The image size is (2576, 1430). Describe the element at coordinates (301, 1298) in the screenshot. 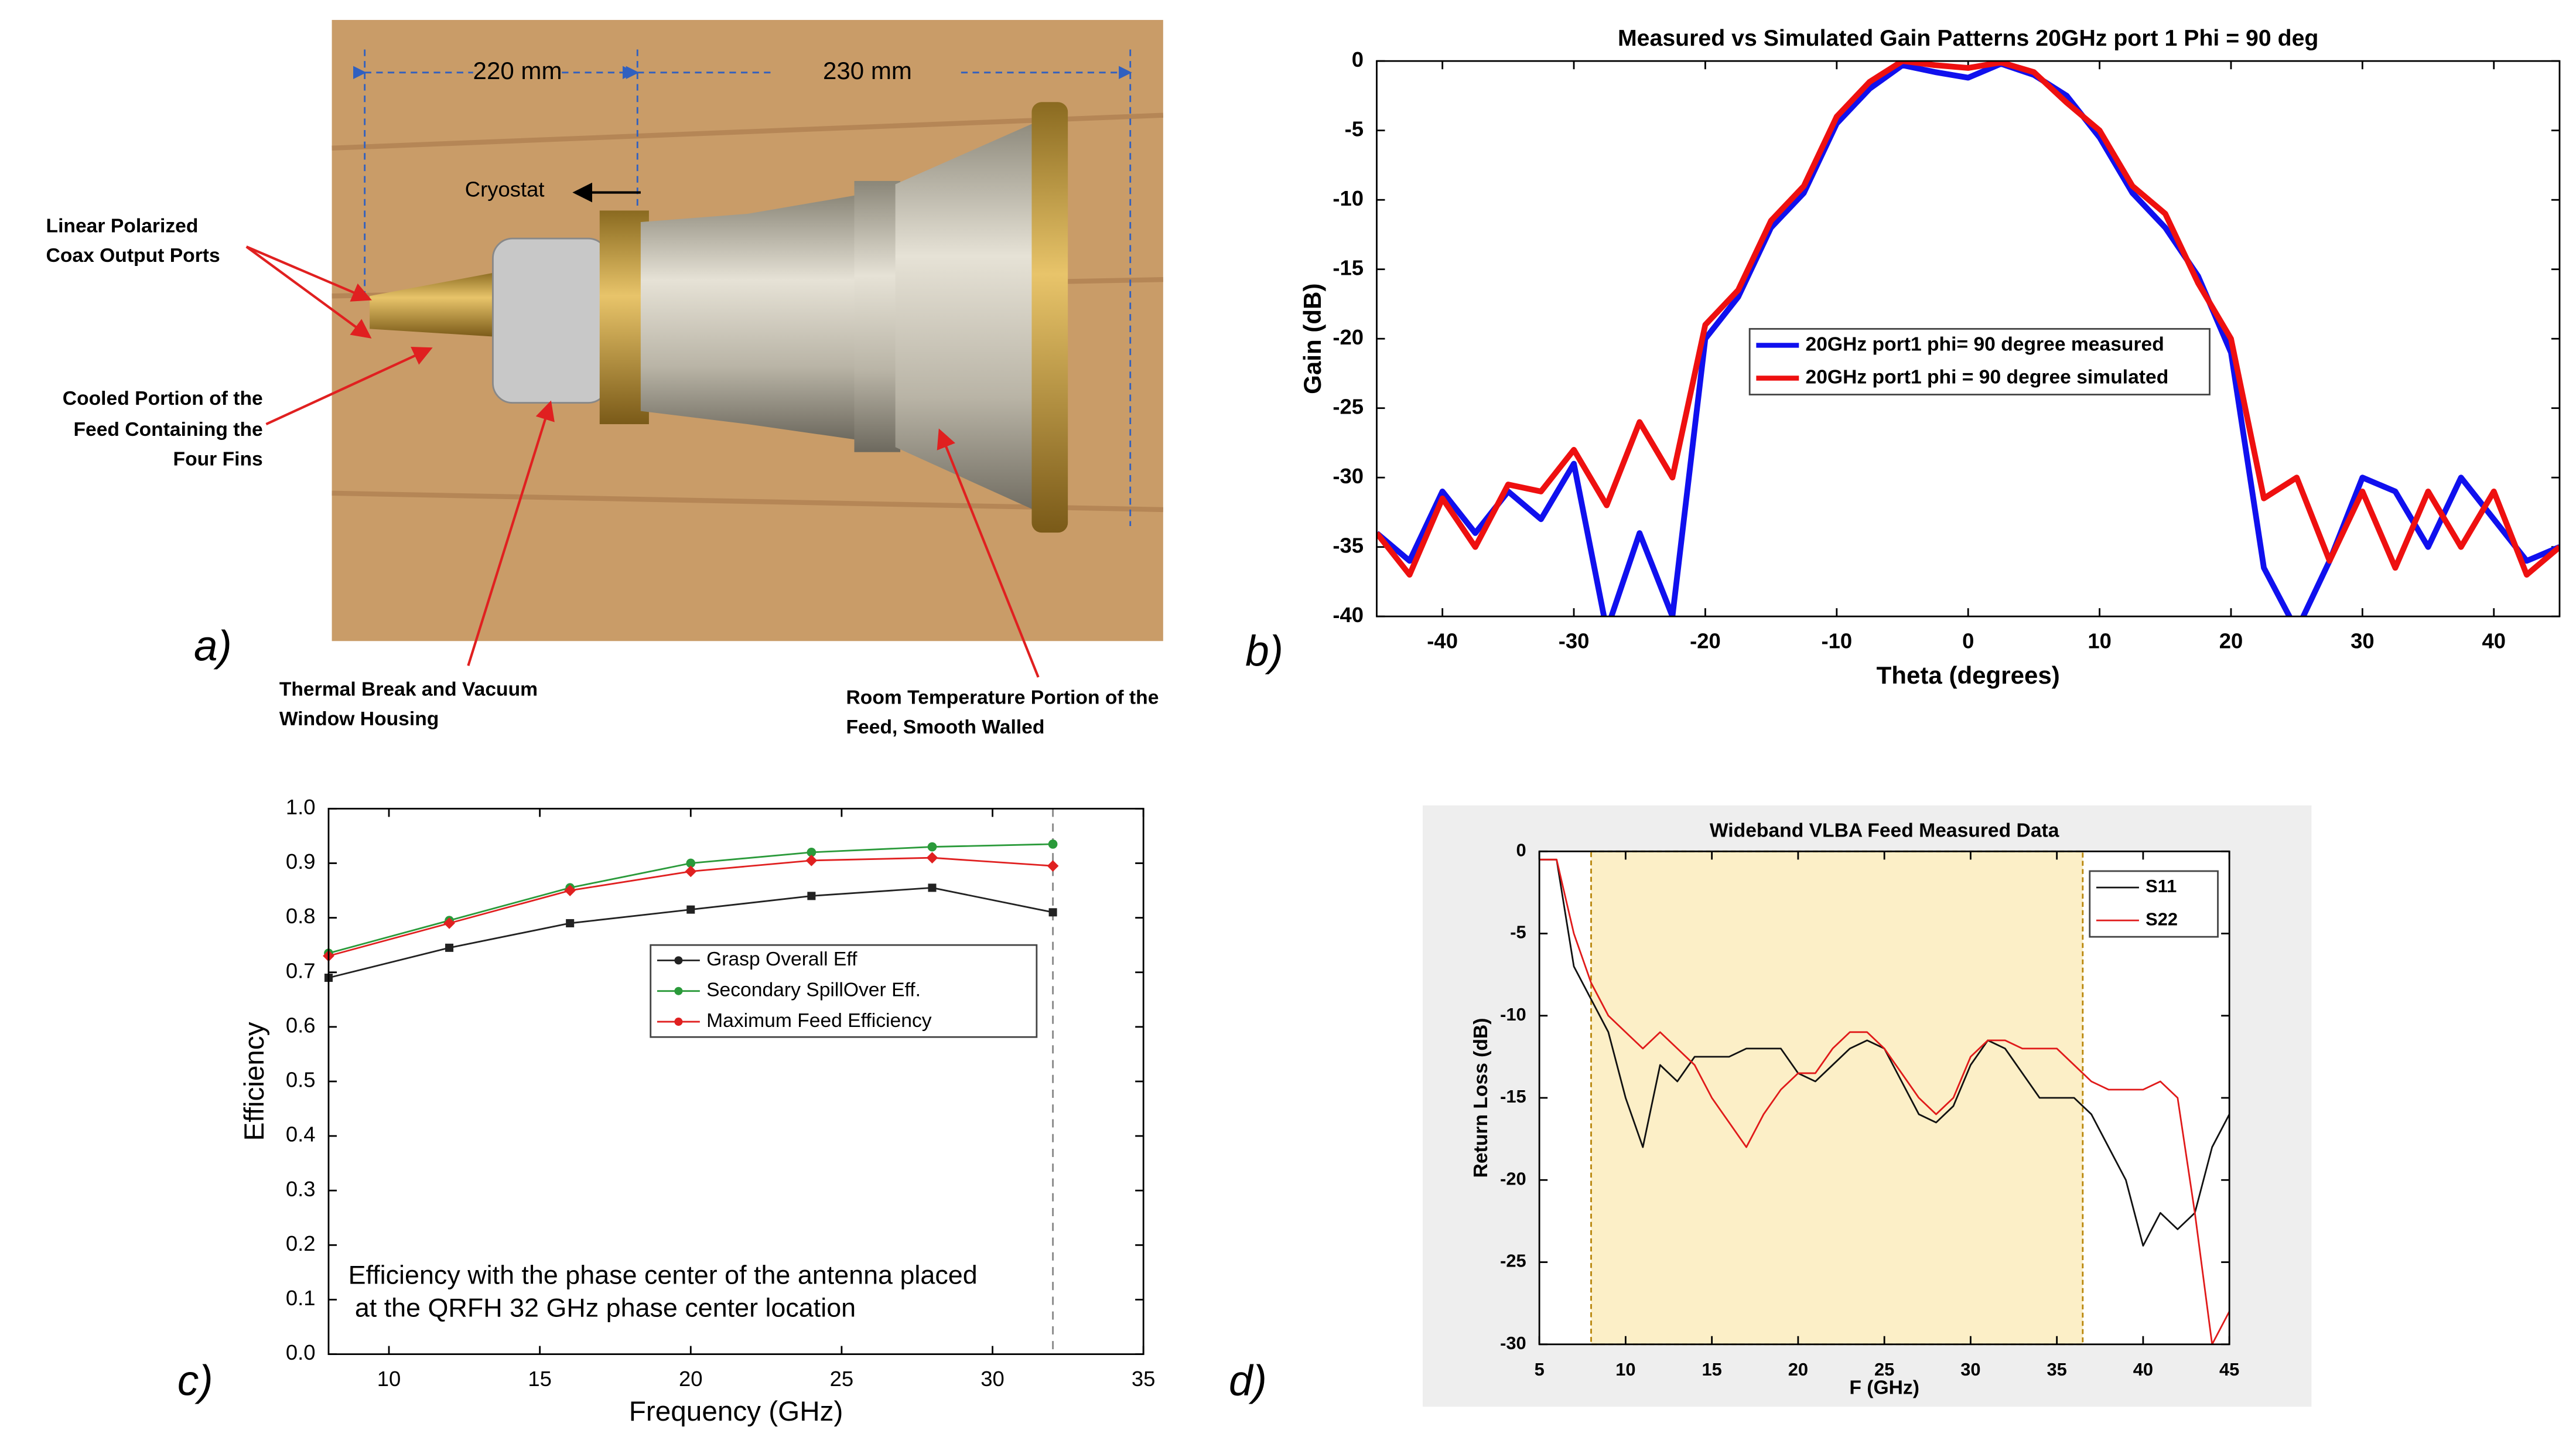

I see `y-tick-label: 0.1` at that location.